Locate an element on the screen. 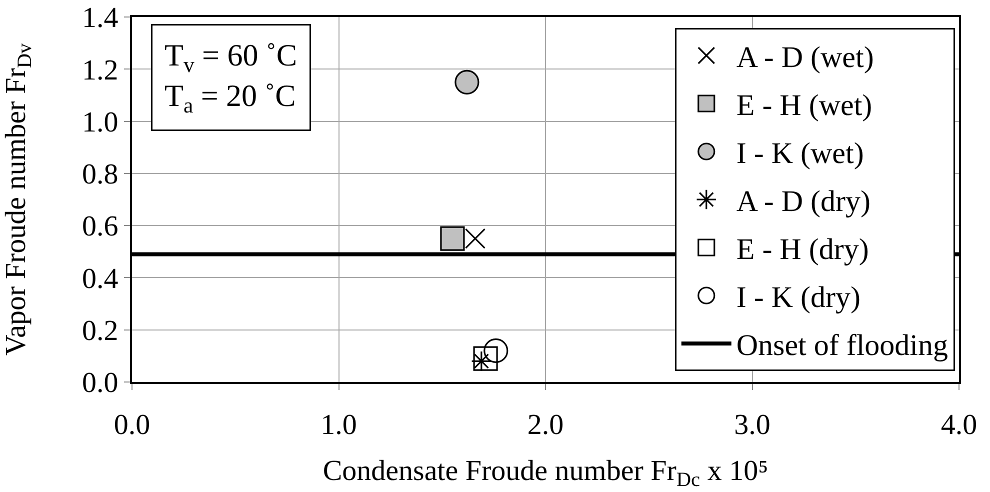  x-tick-label: 4.0 is located at coordinates (959, 424).